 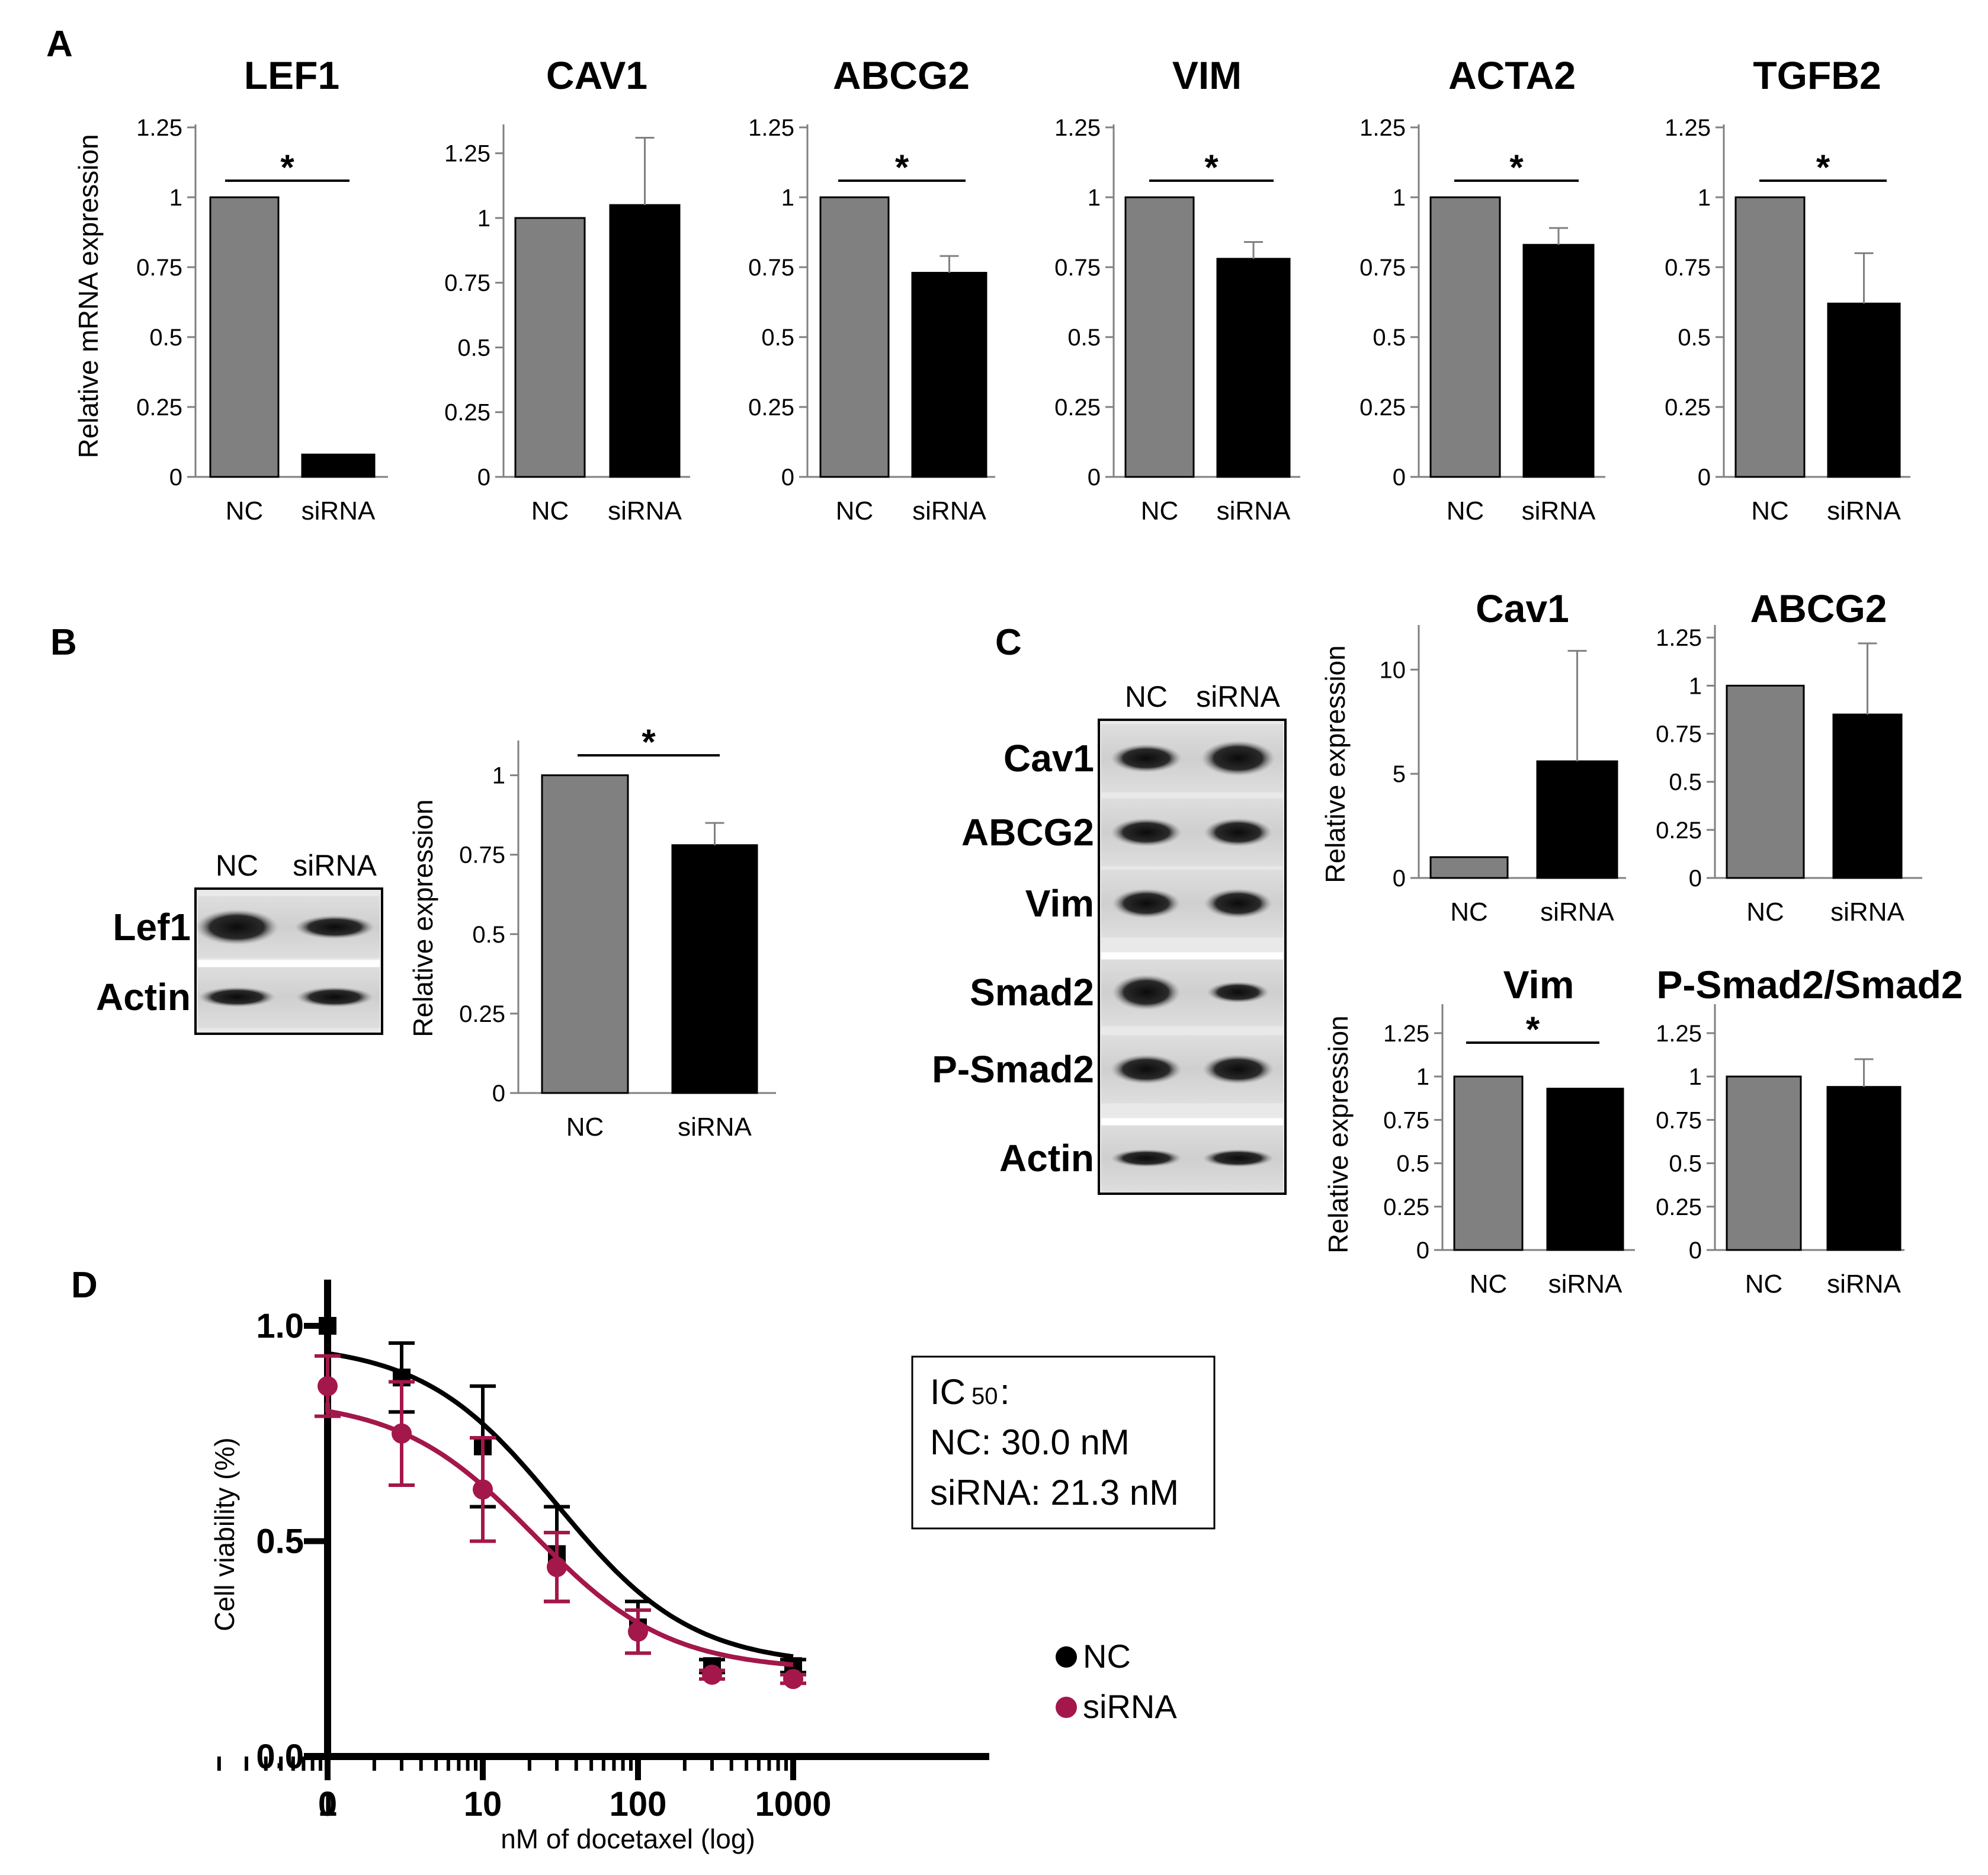 What do you see at coordinates (788, 477) in the screenshot?
I see `a-abcg2-y-tick-label: 0` at bounding box center [788, 477].